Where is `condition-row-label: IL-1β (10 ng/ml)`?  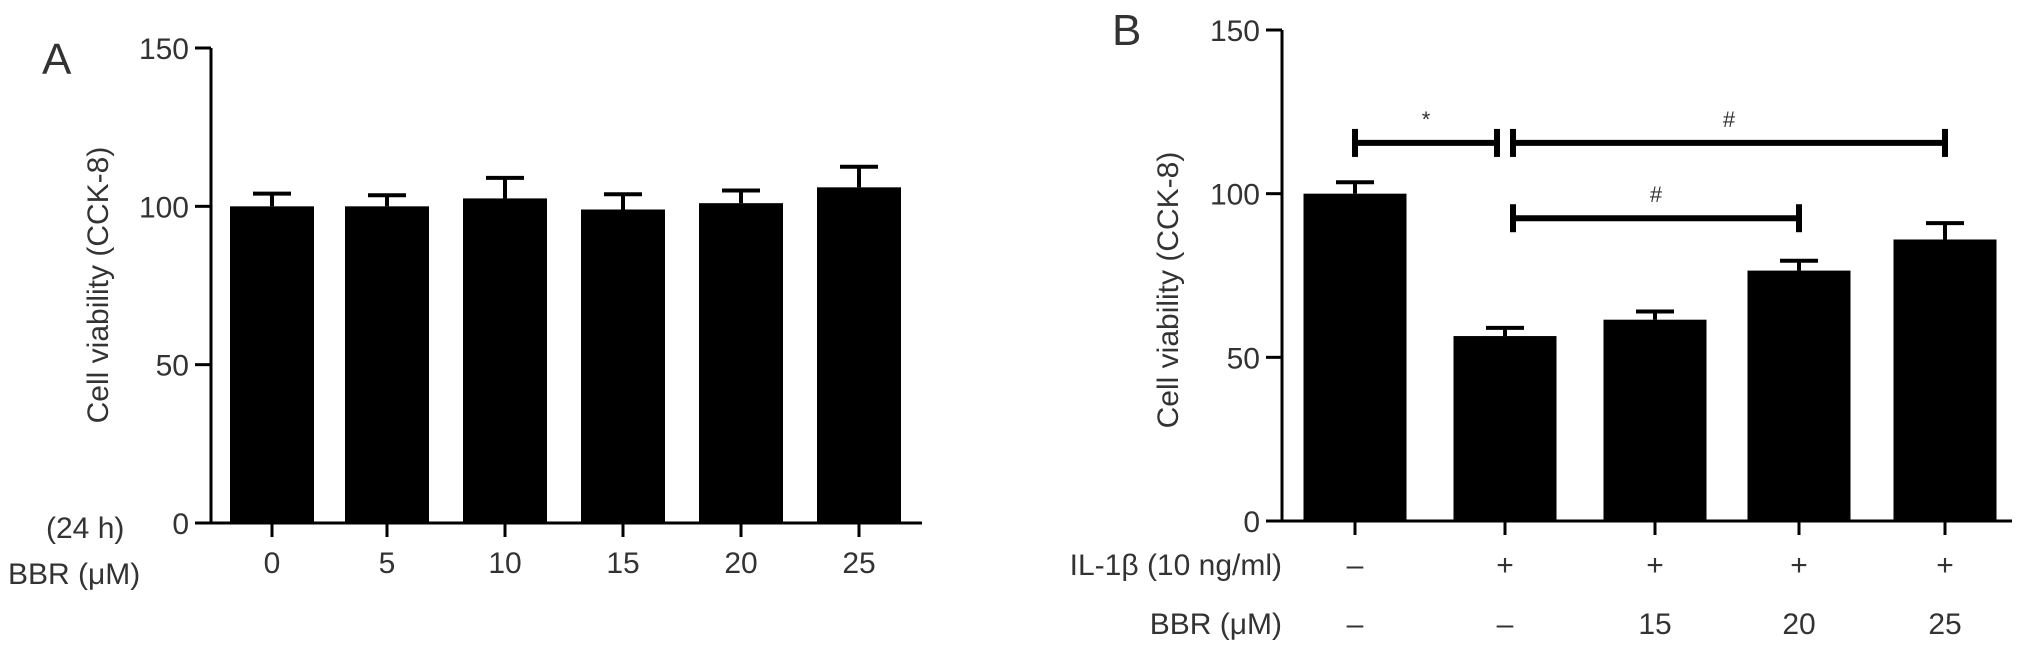
condition-row-label: IL-1β (10 ng/ml) is located at coordinates (1176, 565).